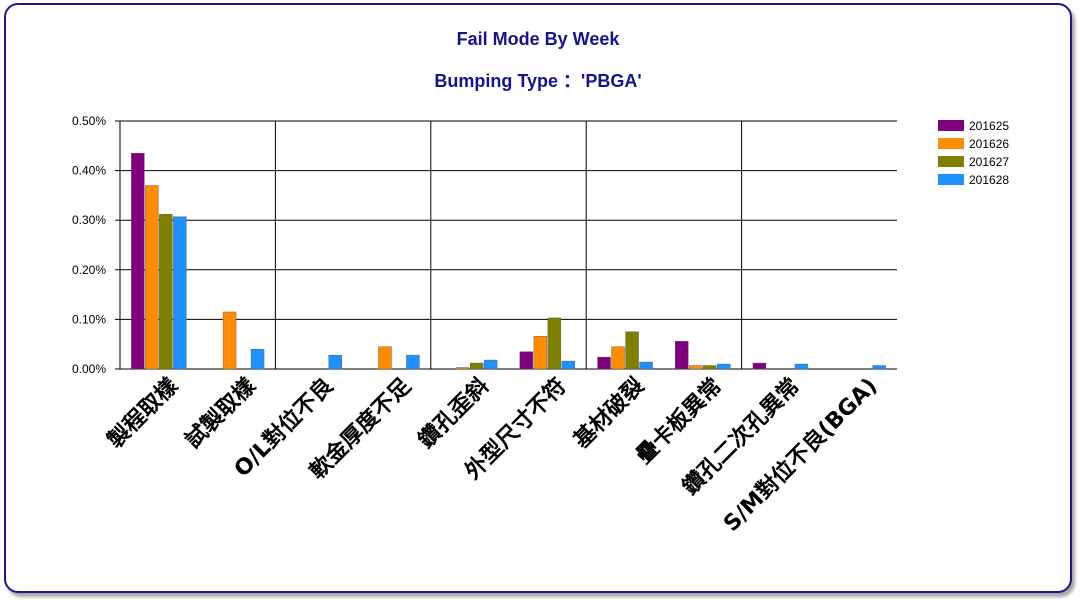 This screenshot has width=1080, height=600. I want to click on y-tick-label: 0.20%, so click(89, 270).